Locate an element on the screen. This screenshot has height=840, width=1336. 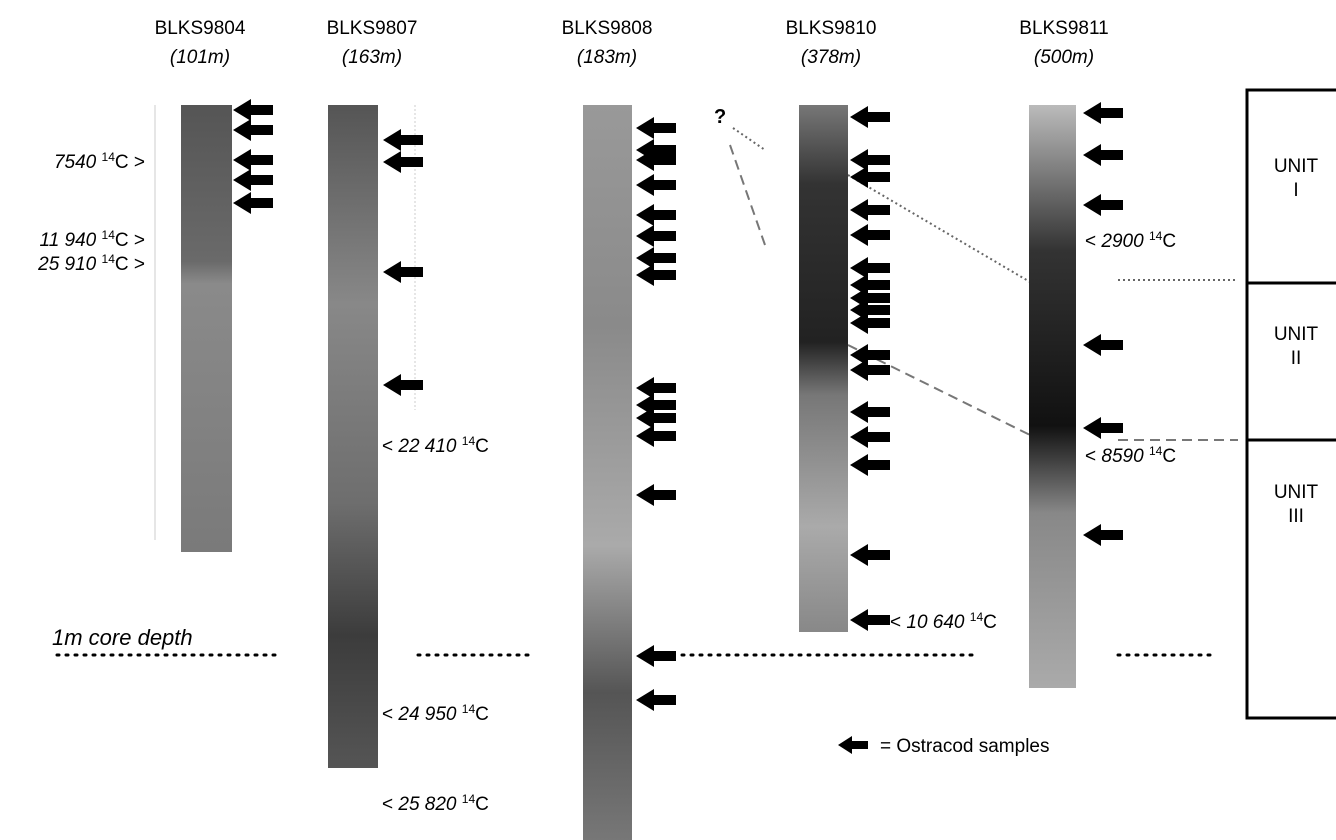
core-name: BLKS9810 is located at coordinates (831, 28).